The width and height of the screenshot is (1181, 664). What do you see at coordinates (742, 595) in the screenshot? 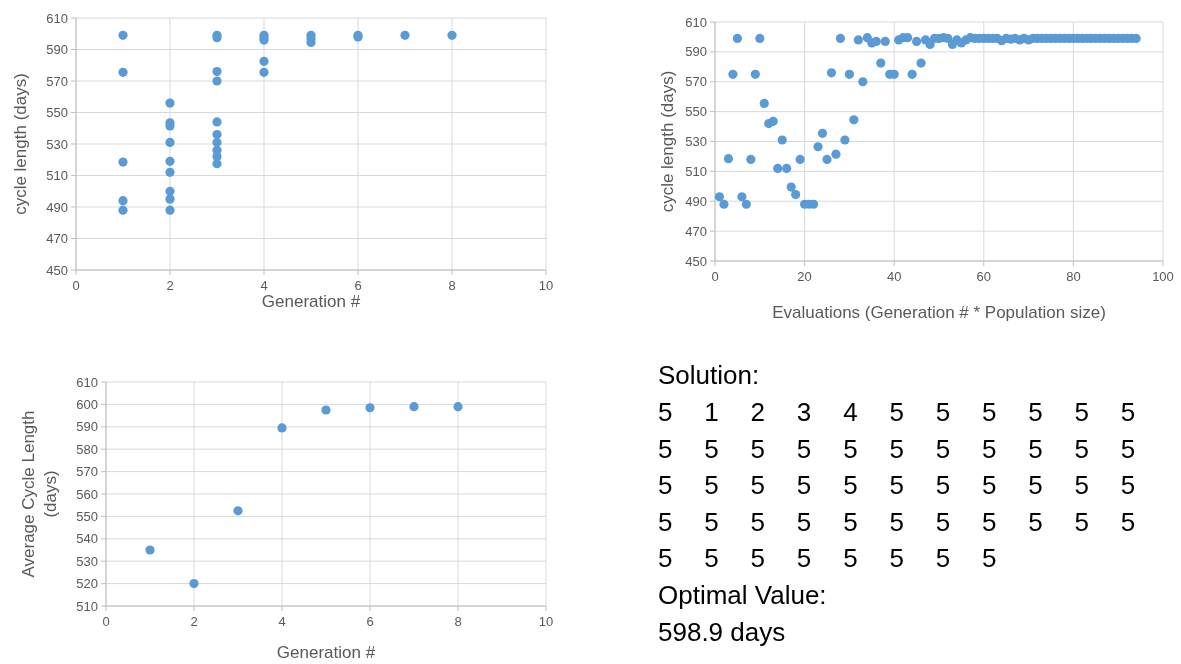
I see `text: Optimal Value:` at bounding box center [742, 595].